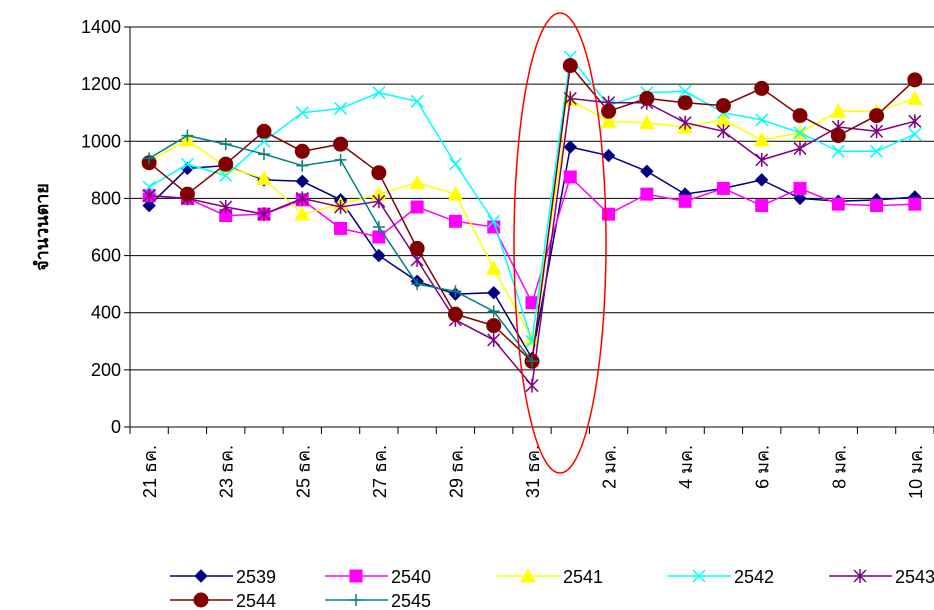 The height and width of the screenshot is (610, 934). What do you see at coordinates (560, 243) in the screenshot?
I see `highlight-ellipse` at bounding box center [560, 243].